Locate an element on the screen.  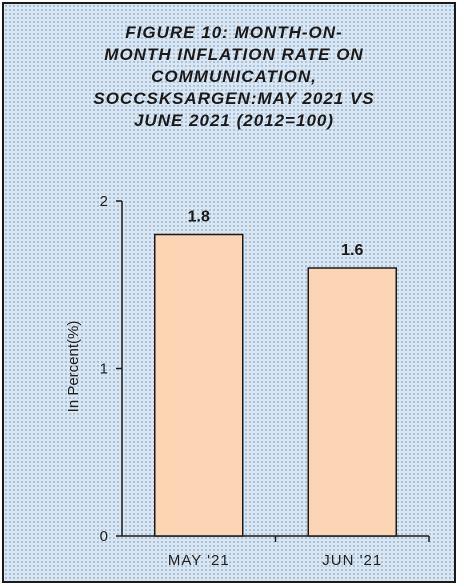
y-tick-label: 2 is located at coordinates (104, 201).